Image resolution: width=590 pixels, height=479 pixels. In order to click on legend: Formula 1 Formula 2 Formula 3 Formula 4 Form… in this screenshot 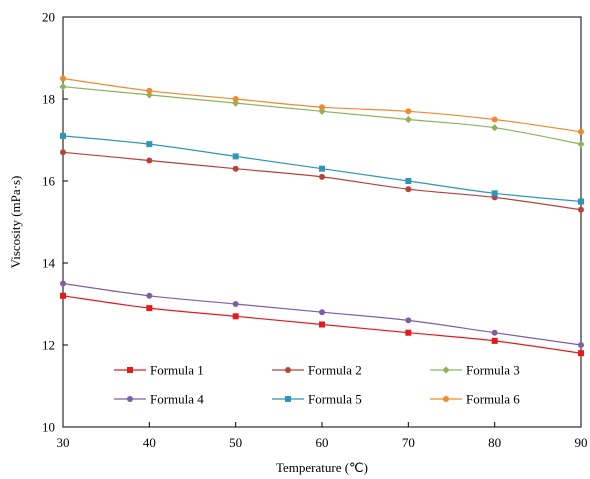, I will do `click(317, 385)`.